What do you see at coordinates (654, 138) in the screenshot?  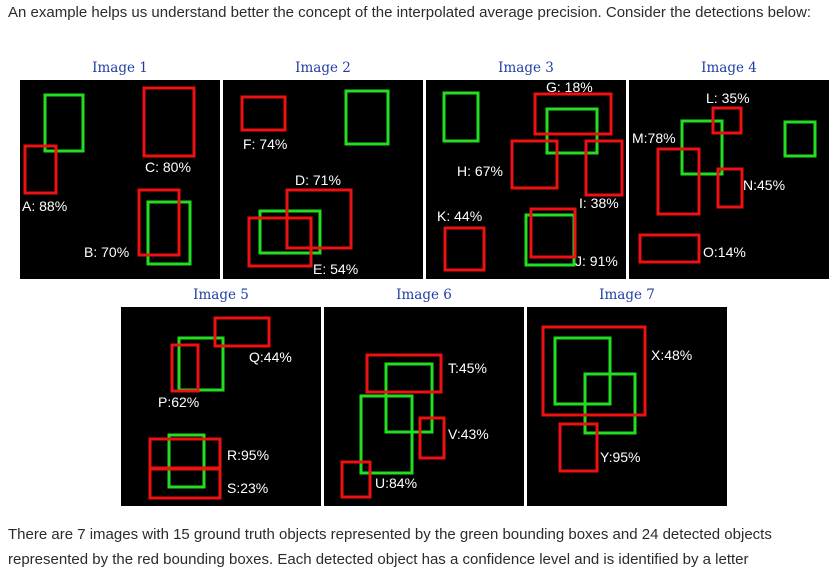 I see `label-m: M:78%` at bounding box center [654, 138].